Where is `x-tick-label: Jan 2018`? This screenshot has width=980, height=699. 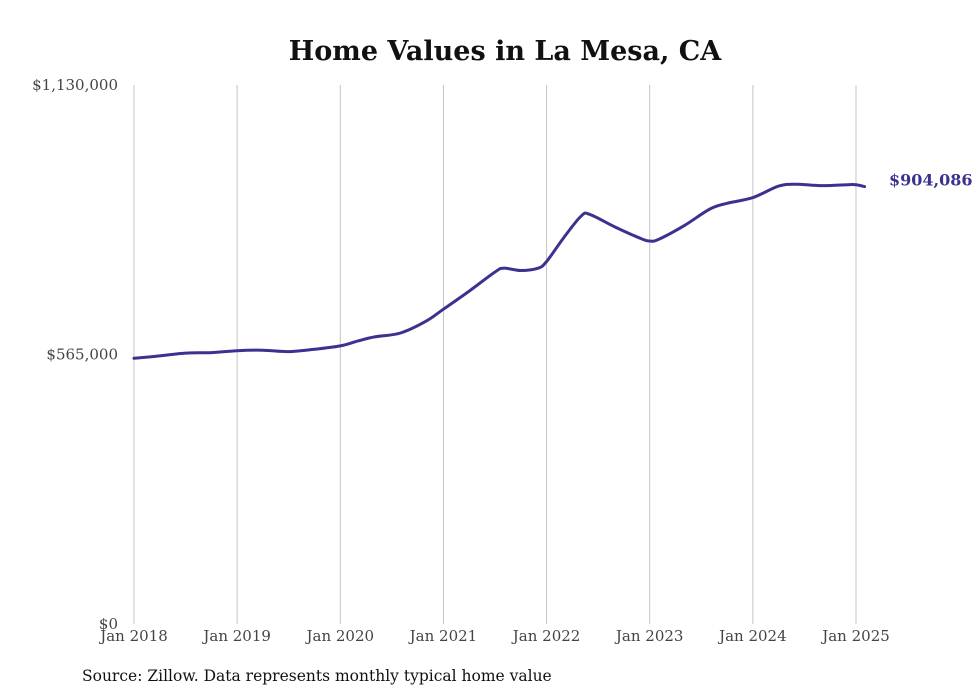
x-tick-label: Jan 2018 is located at coordinates (133, 636).